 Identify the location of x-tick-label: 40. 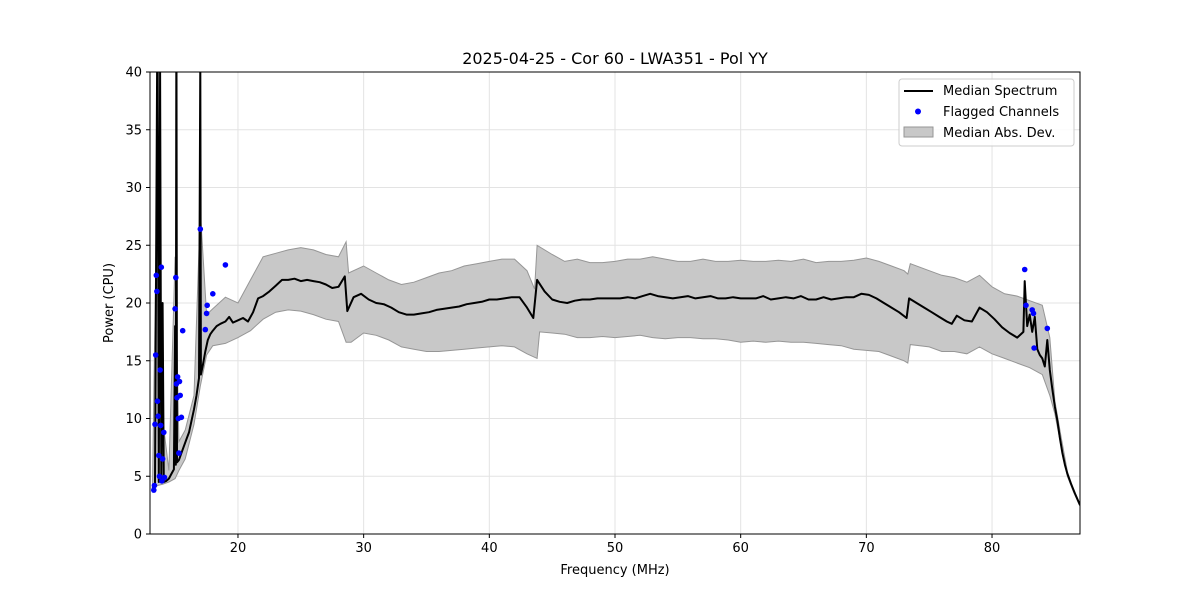
(489, 548).